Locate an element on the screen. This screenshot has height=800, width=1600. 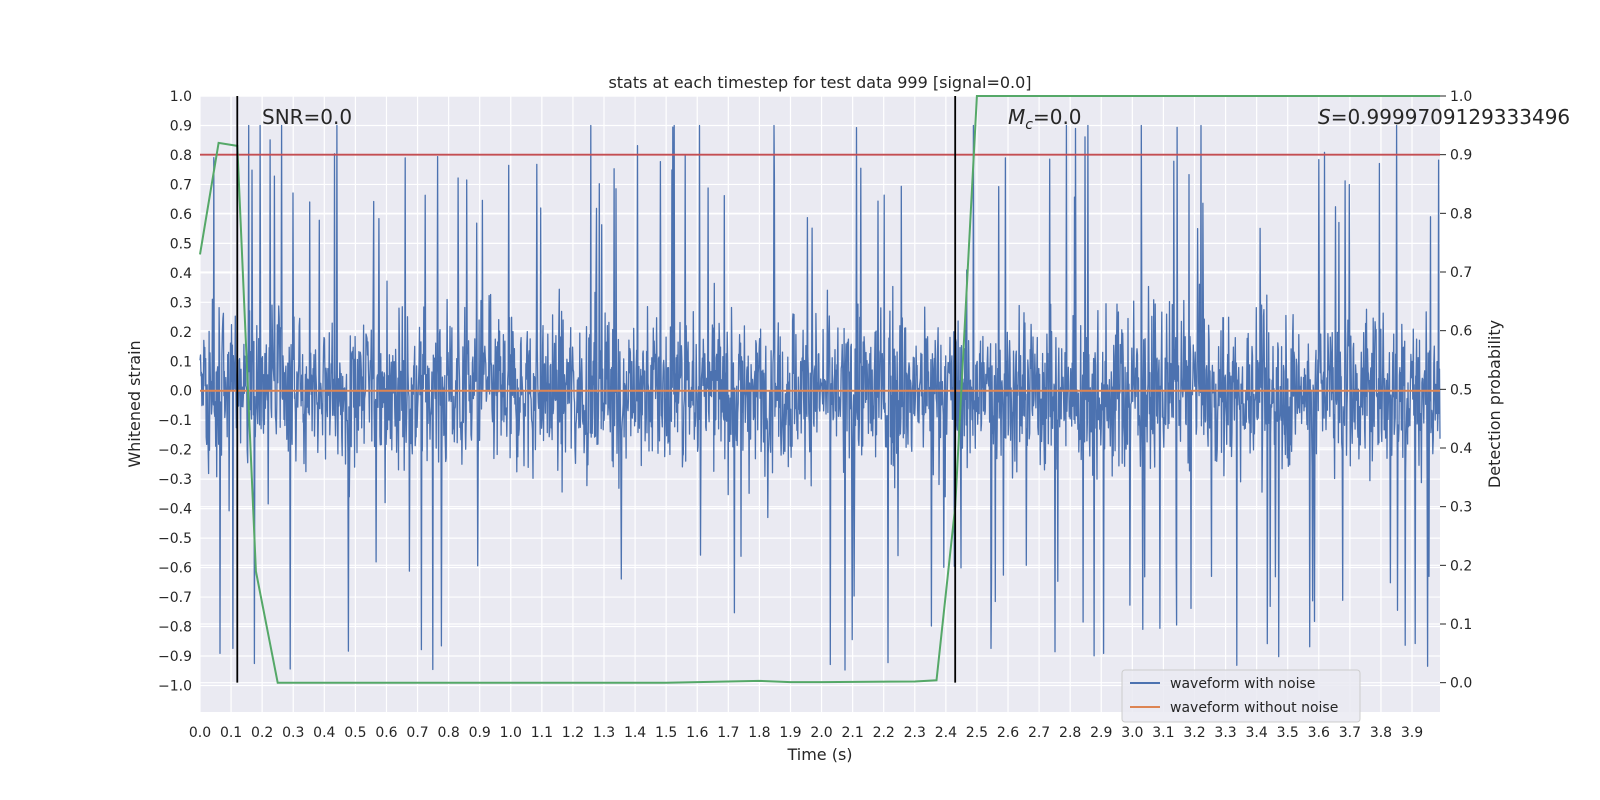
x-tick-label: 0.1 is located at coordinates (231, 733).